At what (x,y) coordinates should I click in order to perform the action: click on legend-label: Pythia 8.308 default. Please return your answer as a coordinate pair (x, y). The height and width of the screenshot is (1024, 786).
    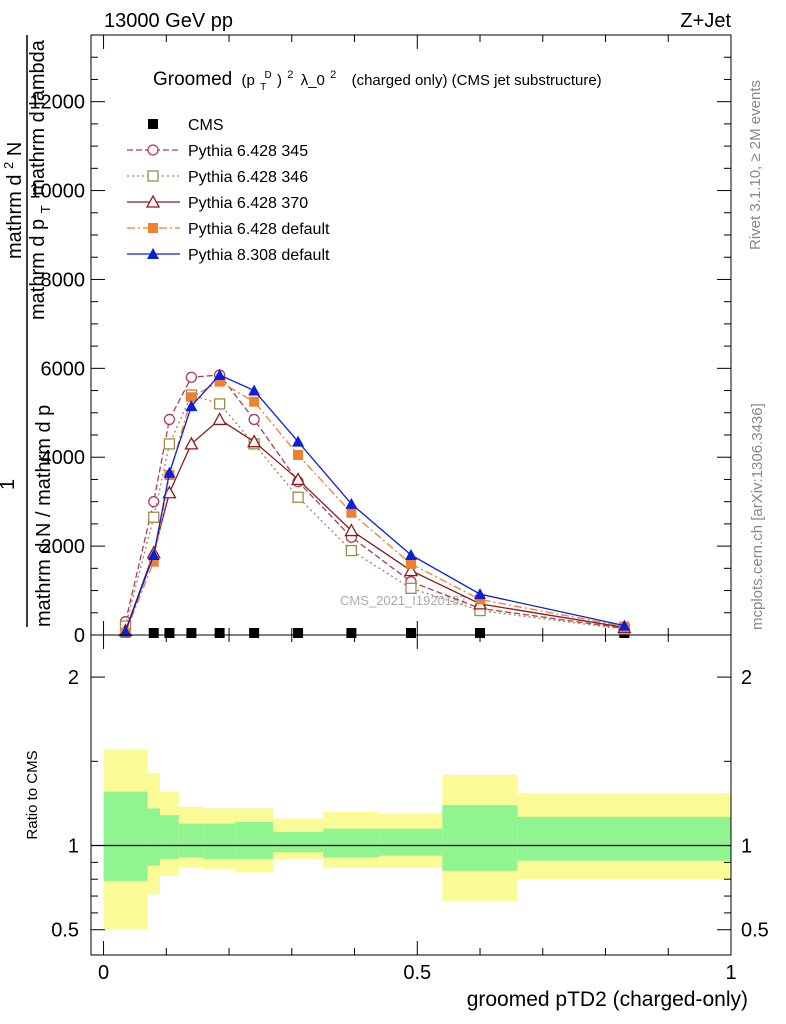
    Looking at the image, I should click on (259, 255).